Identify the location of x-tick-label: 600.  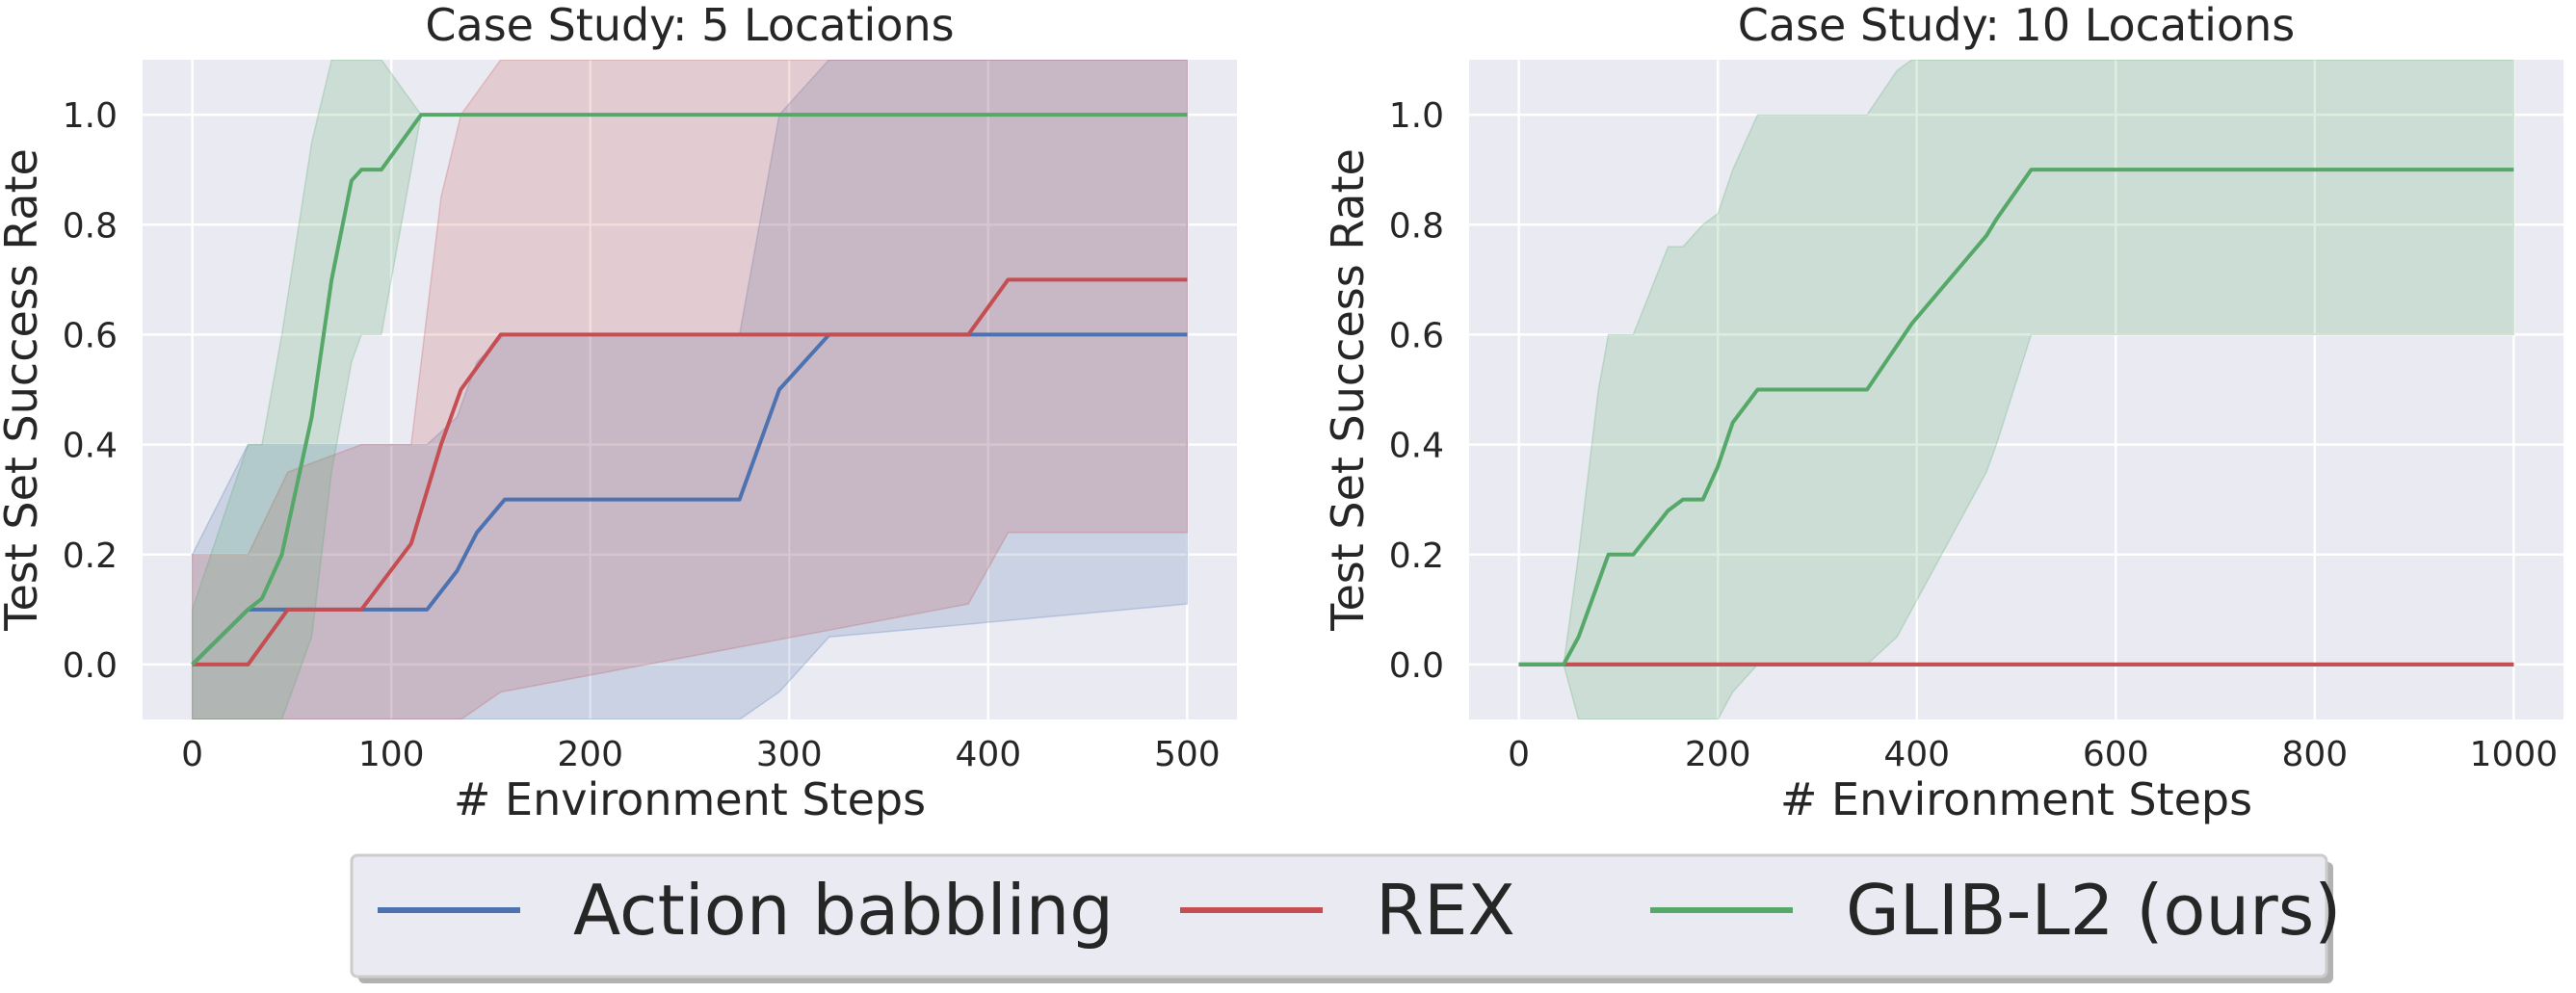
(2116, 754).